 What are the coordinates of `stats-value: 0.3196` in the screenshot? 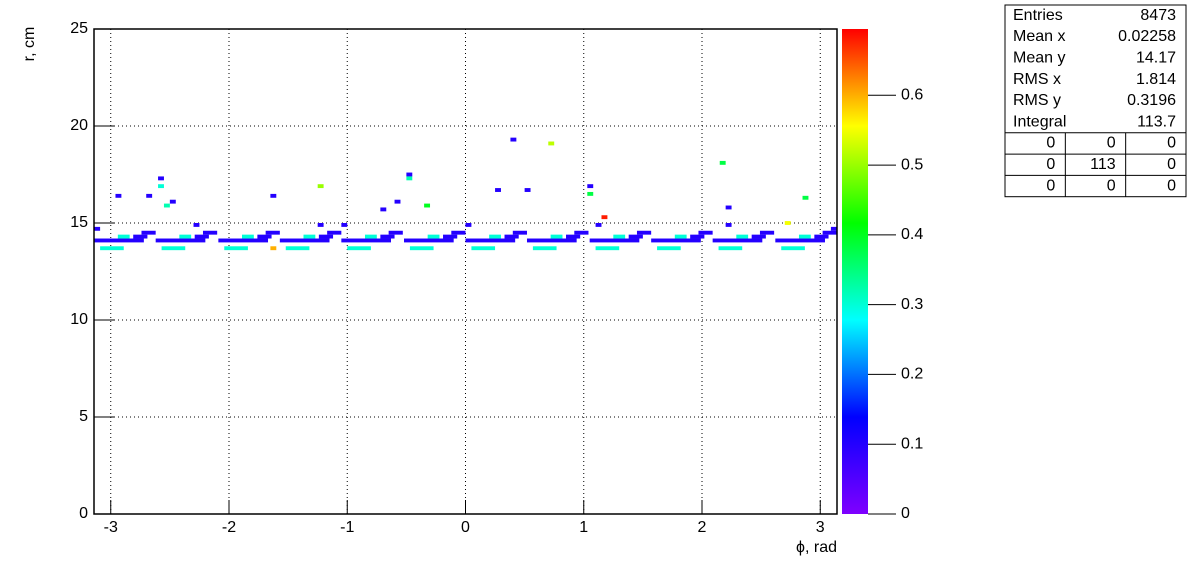 It's located at (1151, 100).